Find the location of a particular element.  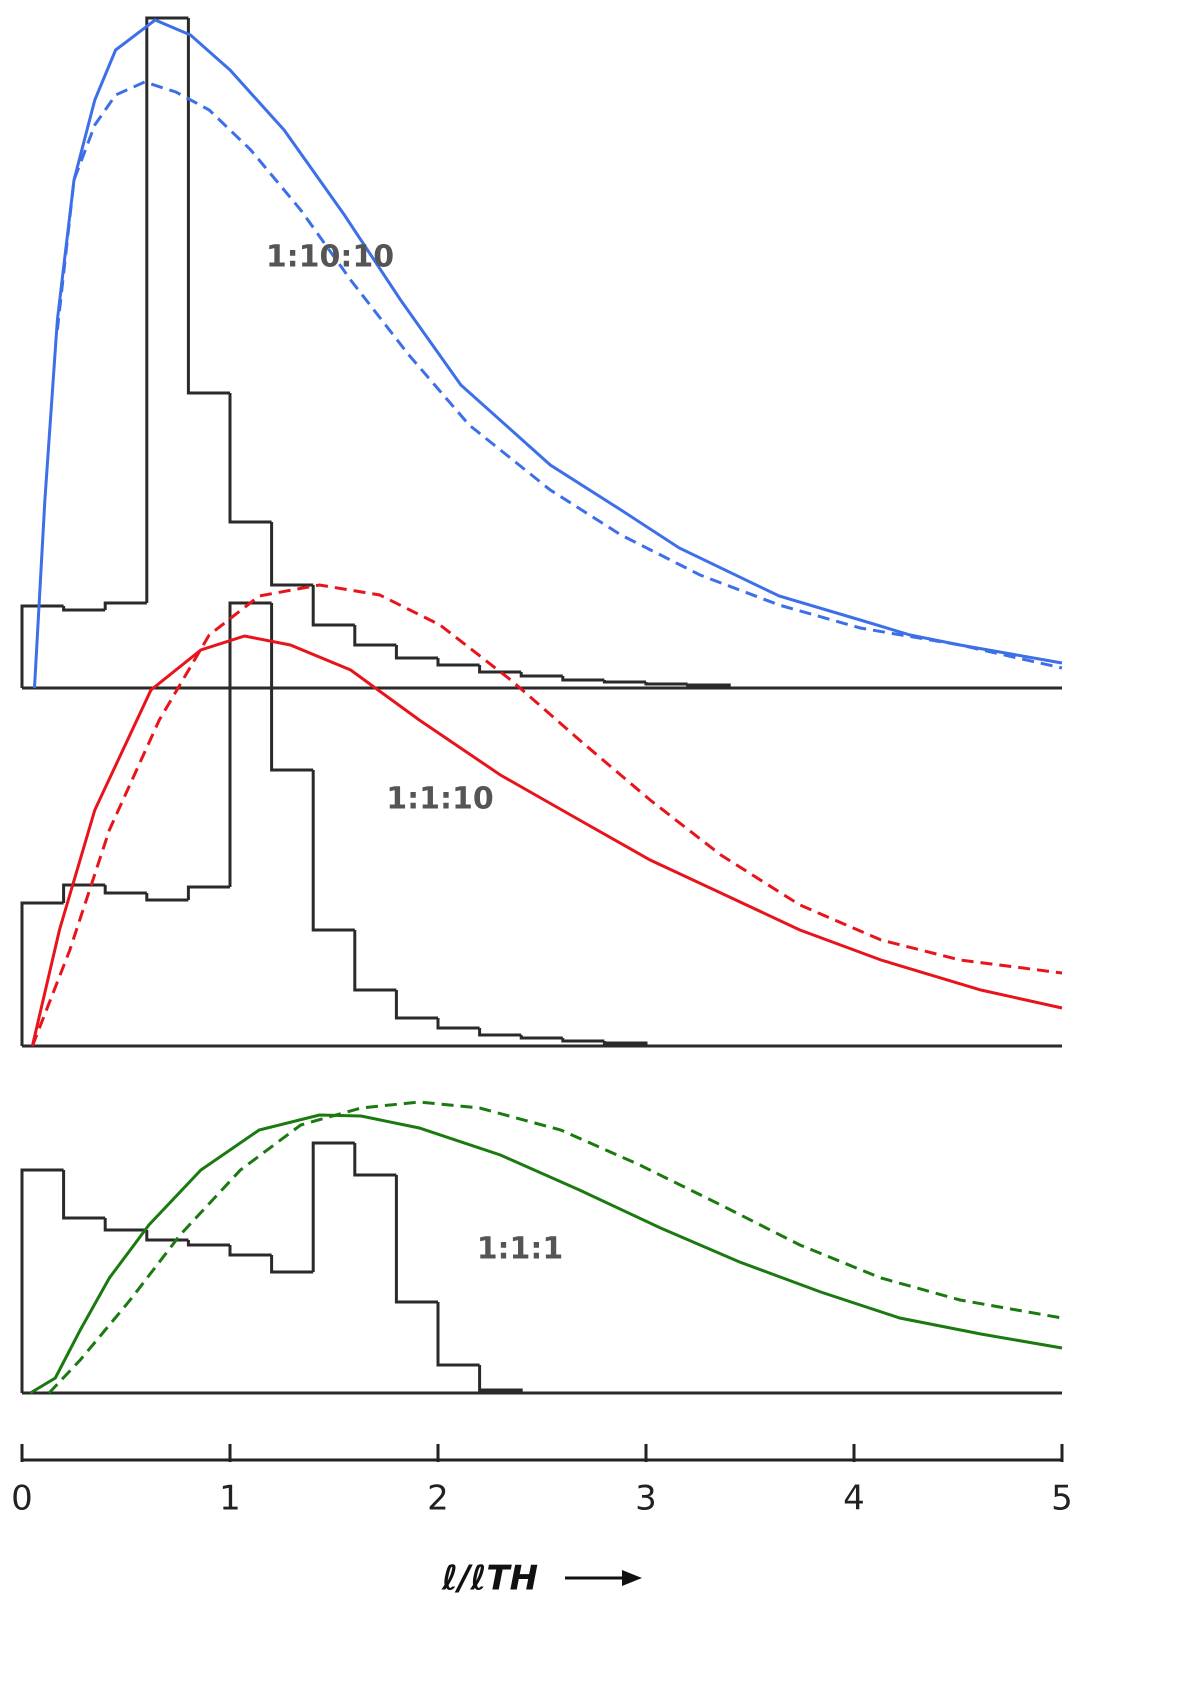

axis-arrow-head is located at coordinates (632, 1578).